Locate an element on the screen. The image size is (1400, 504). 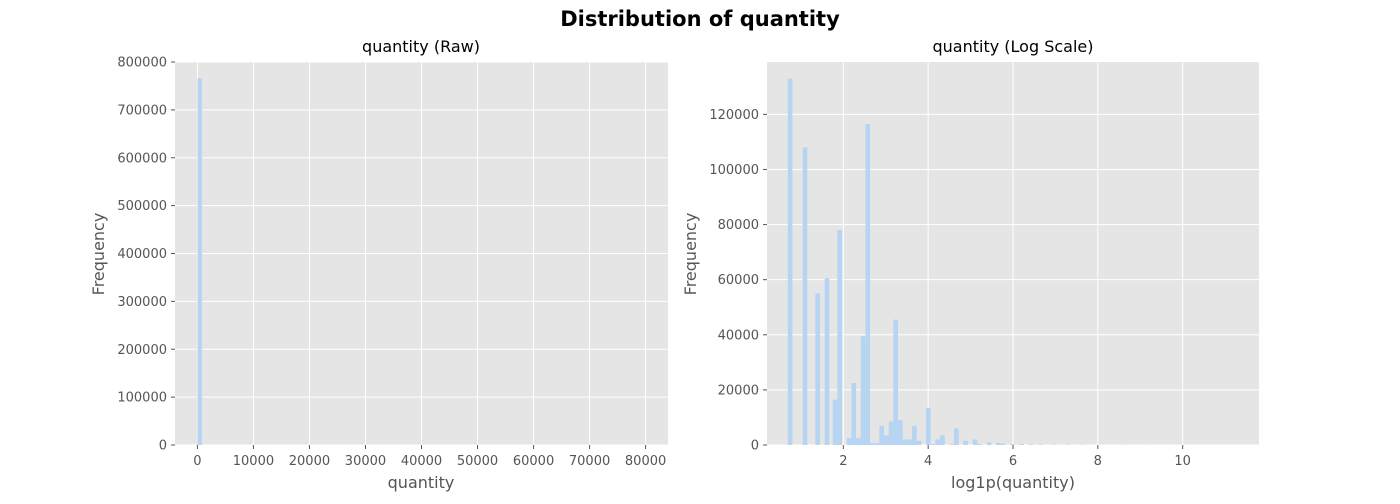
figure-title: Distribution of quantity is located at coordinates (700, 19).